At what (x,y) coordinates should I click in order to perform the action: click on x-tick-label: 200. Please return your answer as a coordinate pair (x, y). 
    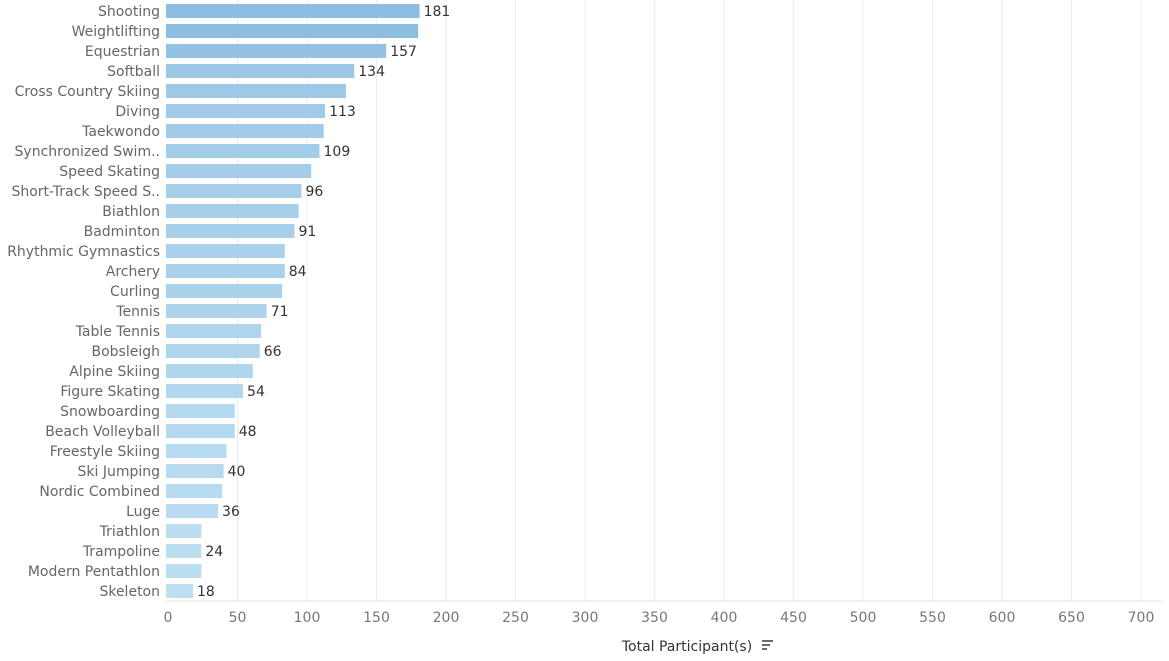
    Looking at the image, I should click on (446, 618).